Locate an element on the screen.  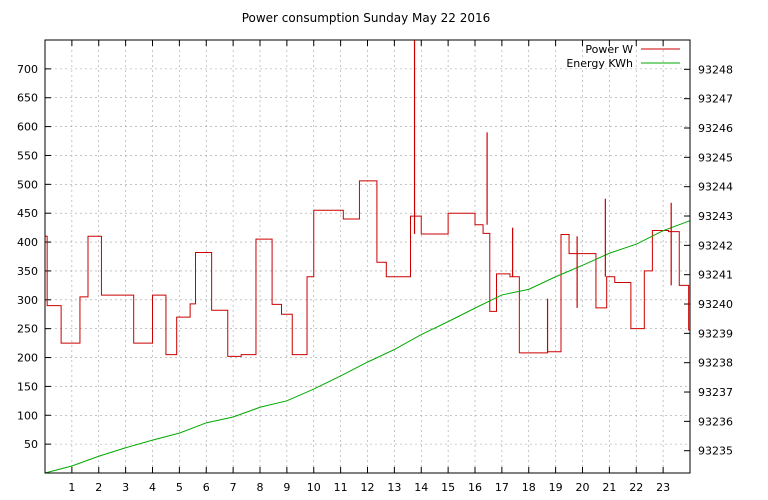
legend: Power W Energy KWh is located at coordinates (623, 56).